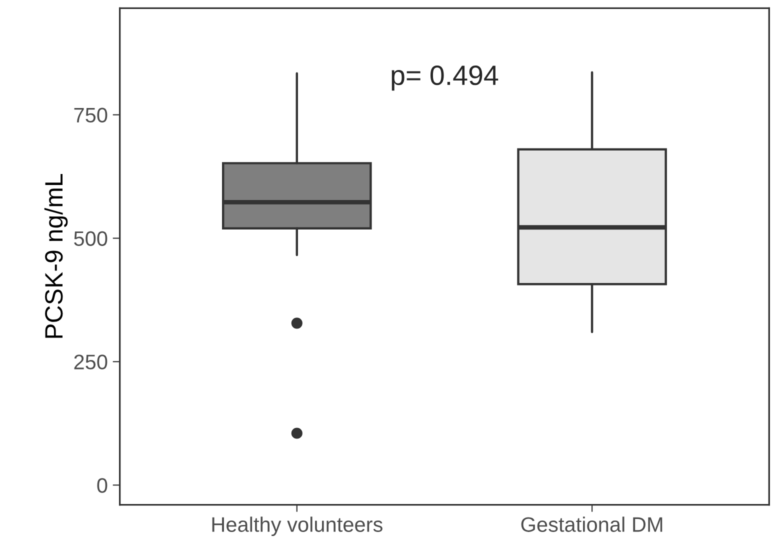  I want to click on y-axis-title: PCSK-9 ng/mL, so click(56, 256).